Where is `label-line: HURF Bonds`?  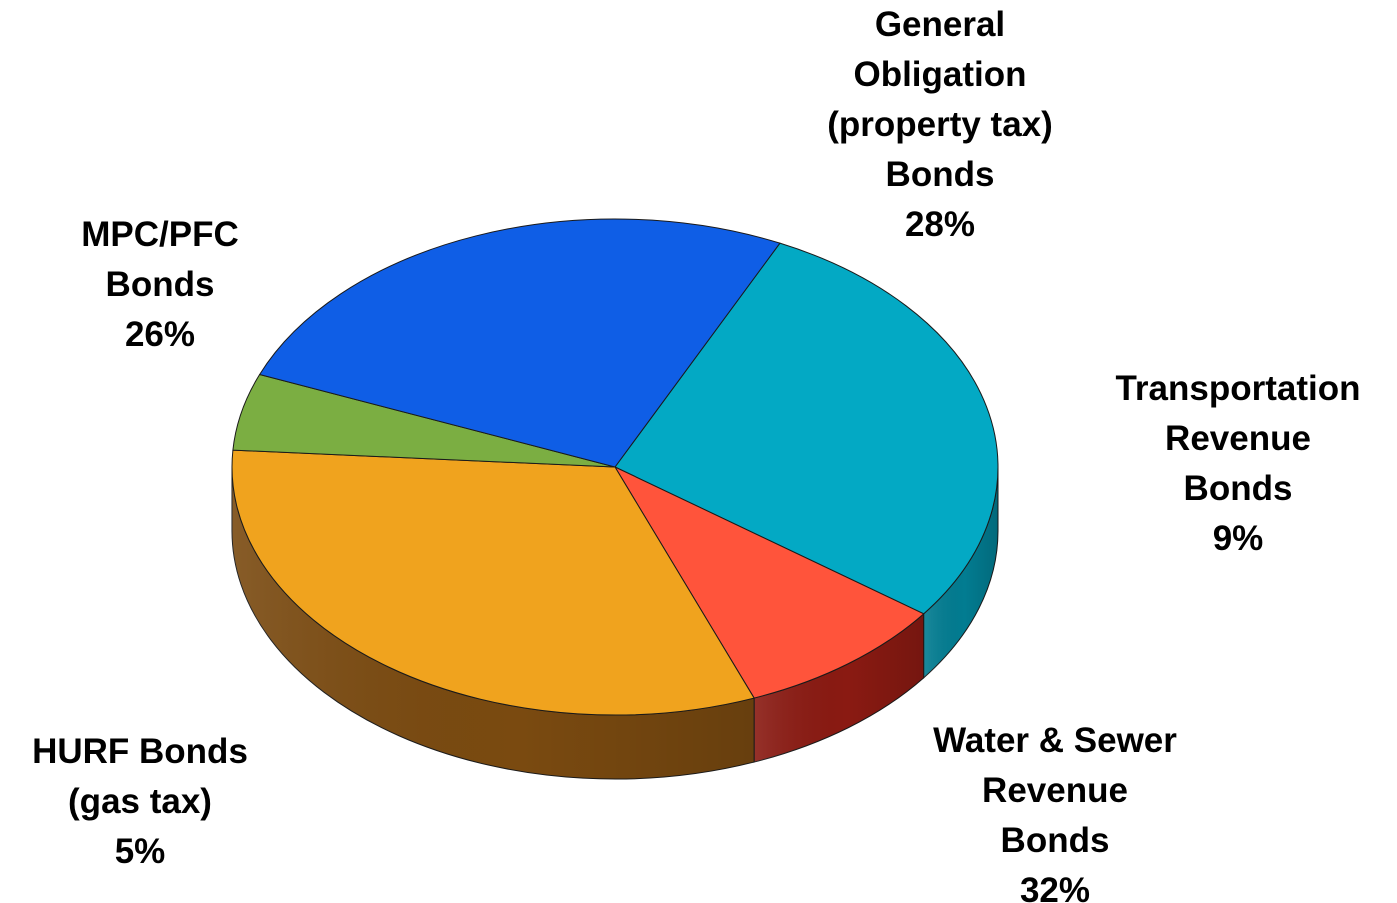
label-line: HURF Bonds is located at coordinates (140, 751).